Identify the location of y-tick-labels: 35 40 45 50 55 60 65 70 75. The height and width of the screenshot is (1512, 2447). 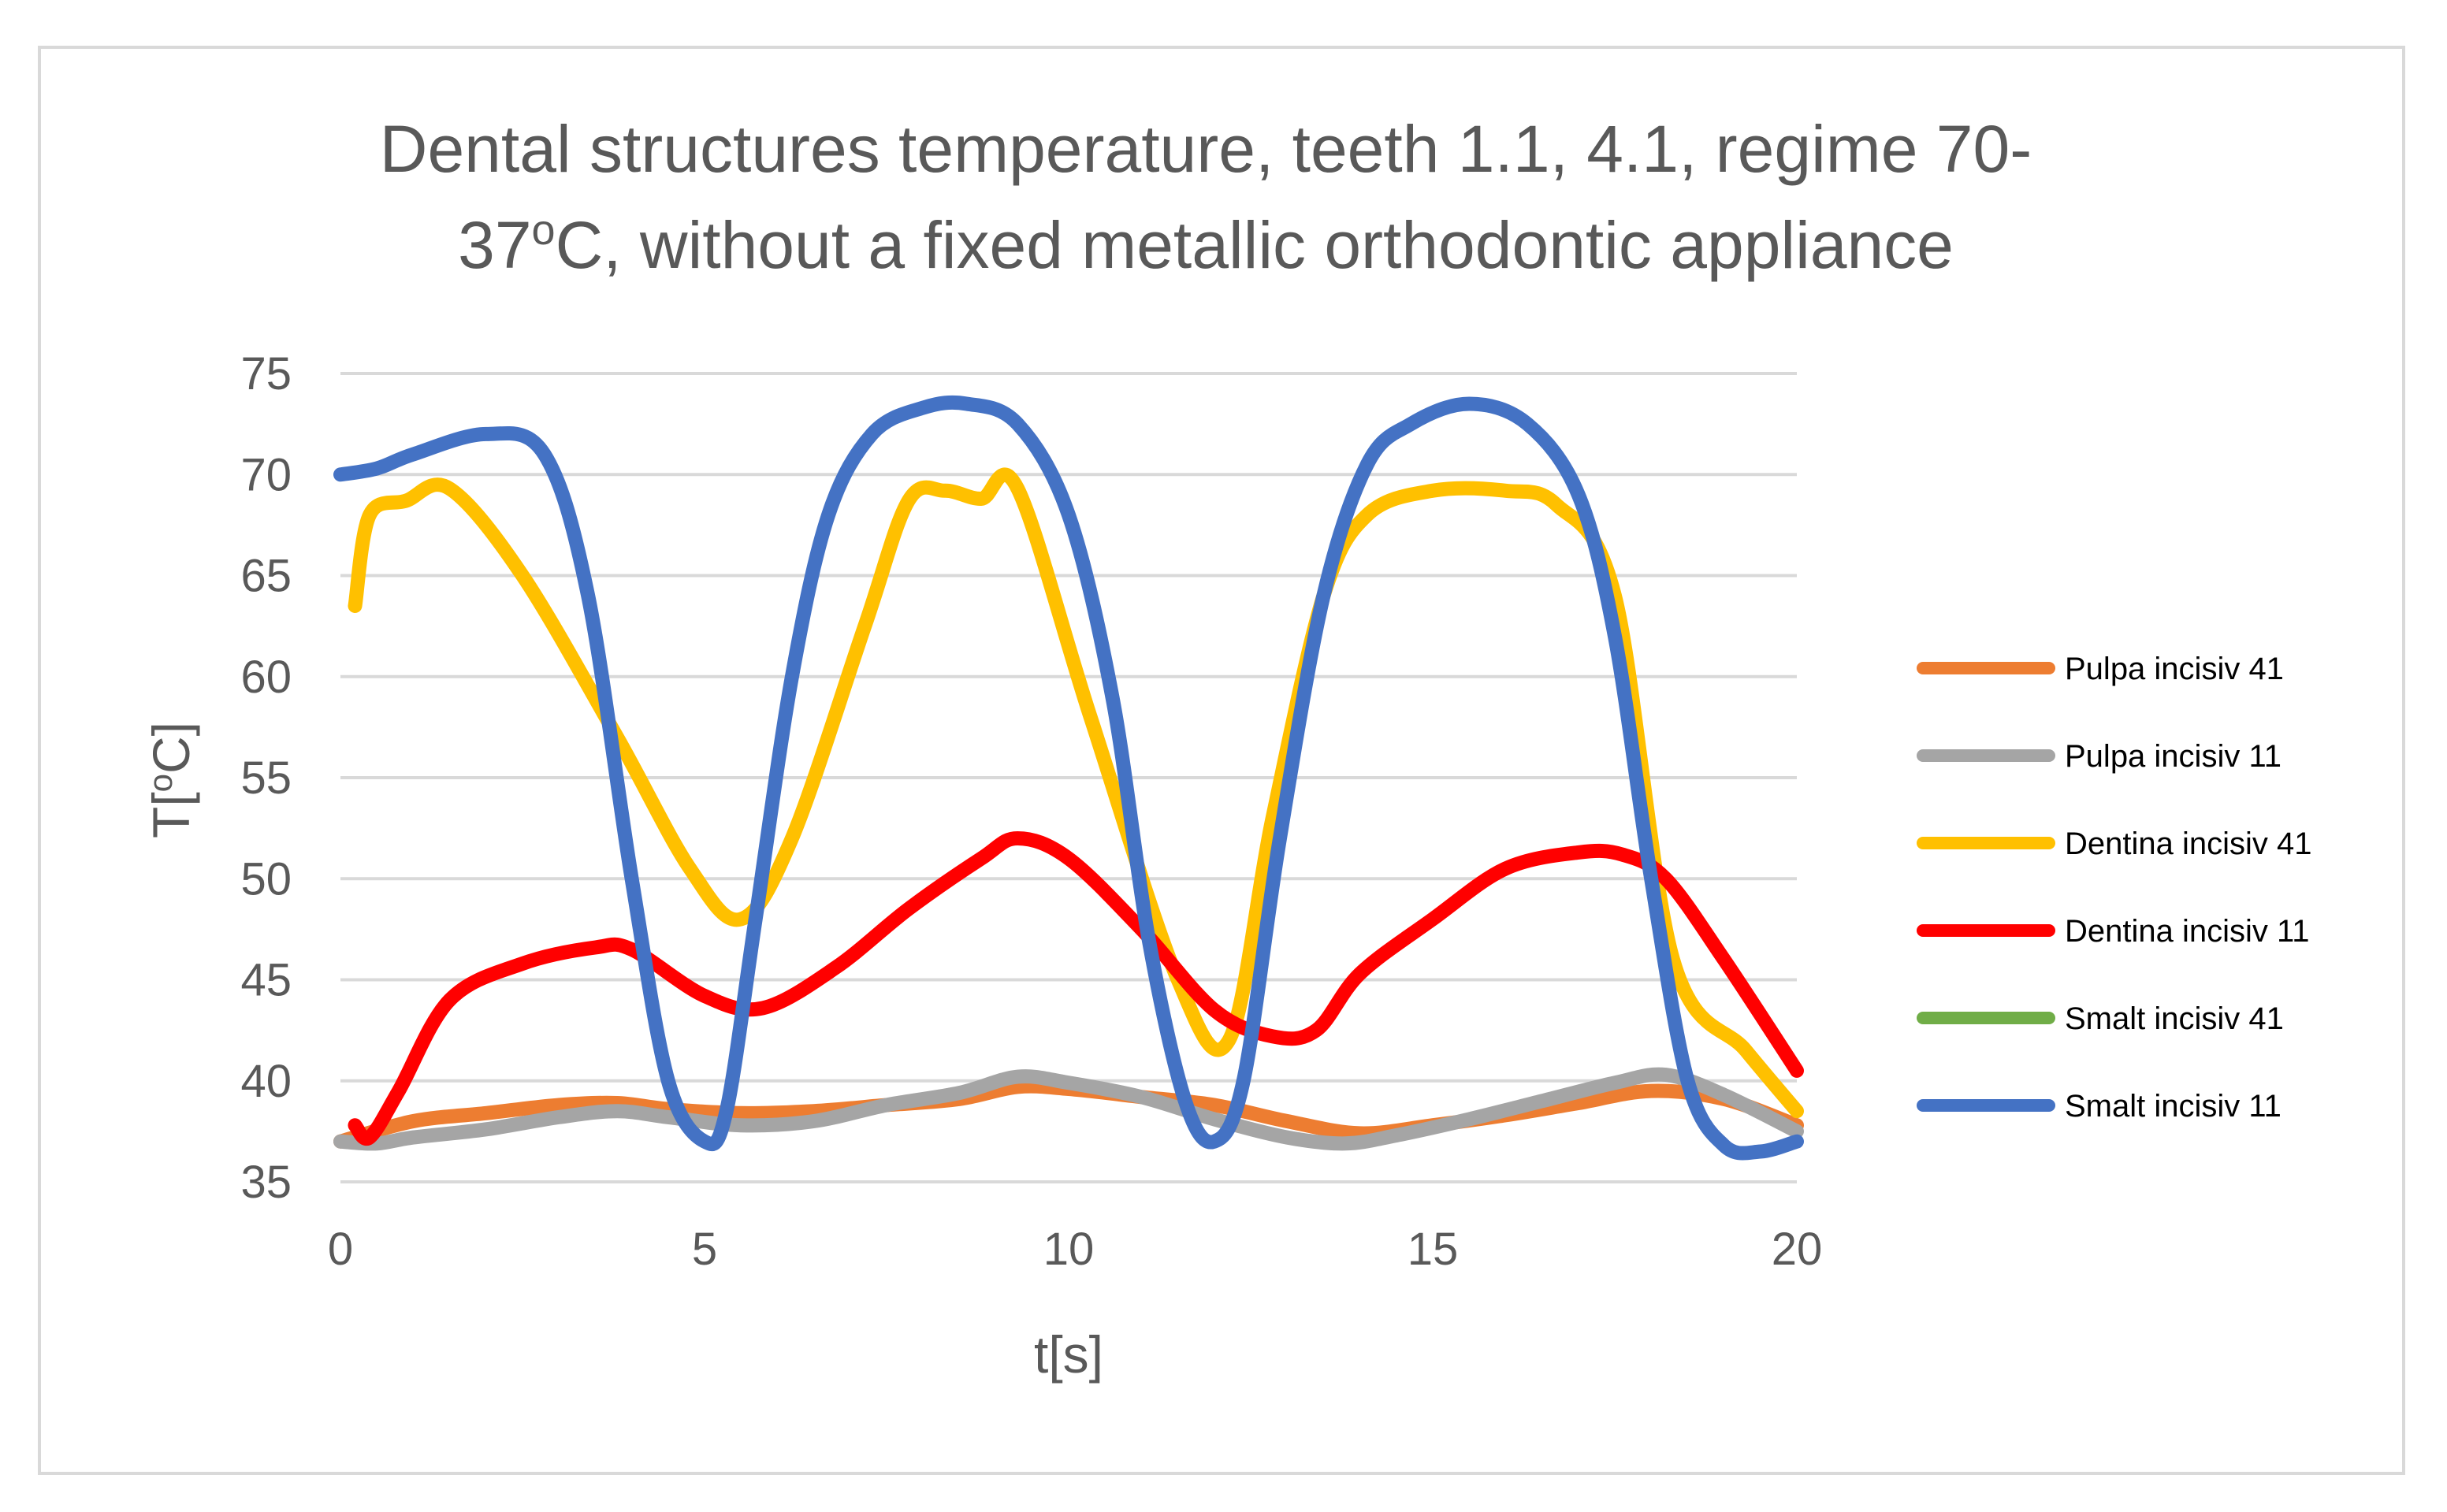
(266, 778).